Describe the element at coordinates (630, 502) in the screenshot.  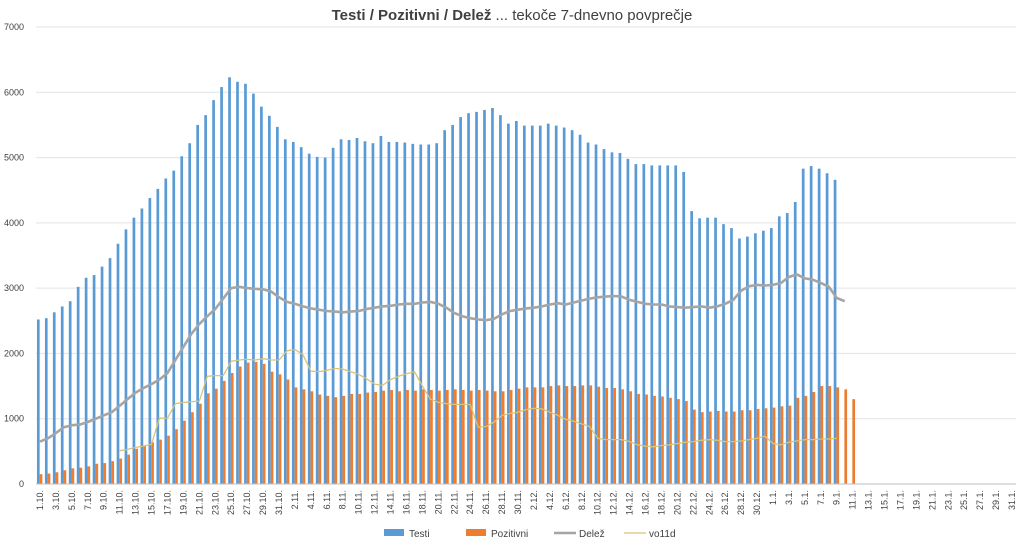
I see `x-tick-label: 14.12.` at that location.